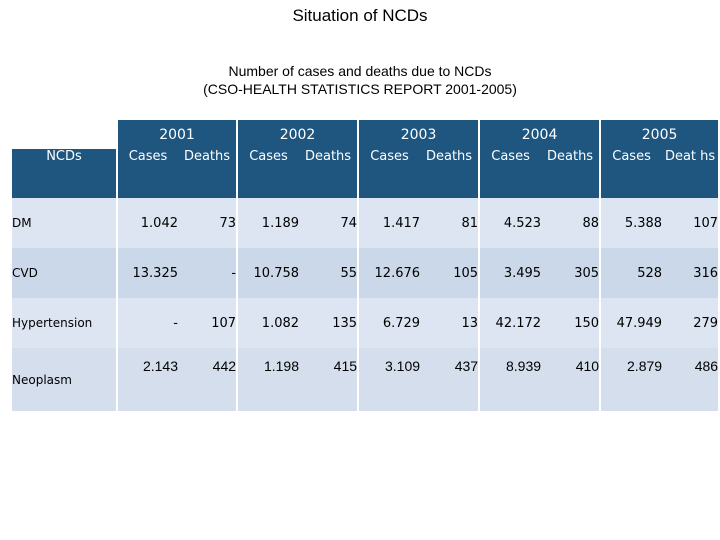 The image size is (720, 540). What do you see at coordinates (329, 223) in the screenshot?
I see `table-cell: 74` at bounding box center [329, 223].